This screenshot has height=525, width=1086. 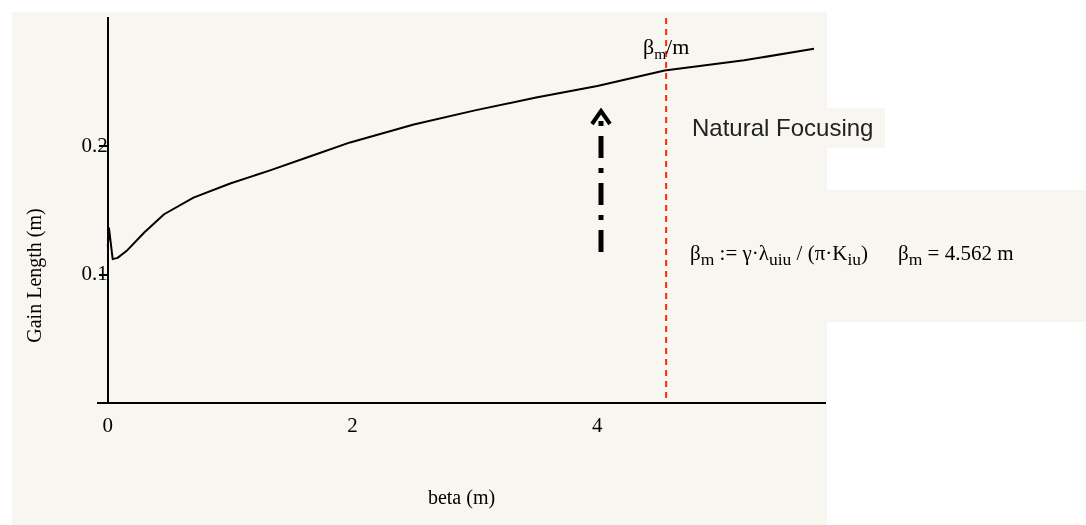 I want to click on x-tick-label: 0, so click(x=108, y=424).